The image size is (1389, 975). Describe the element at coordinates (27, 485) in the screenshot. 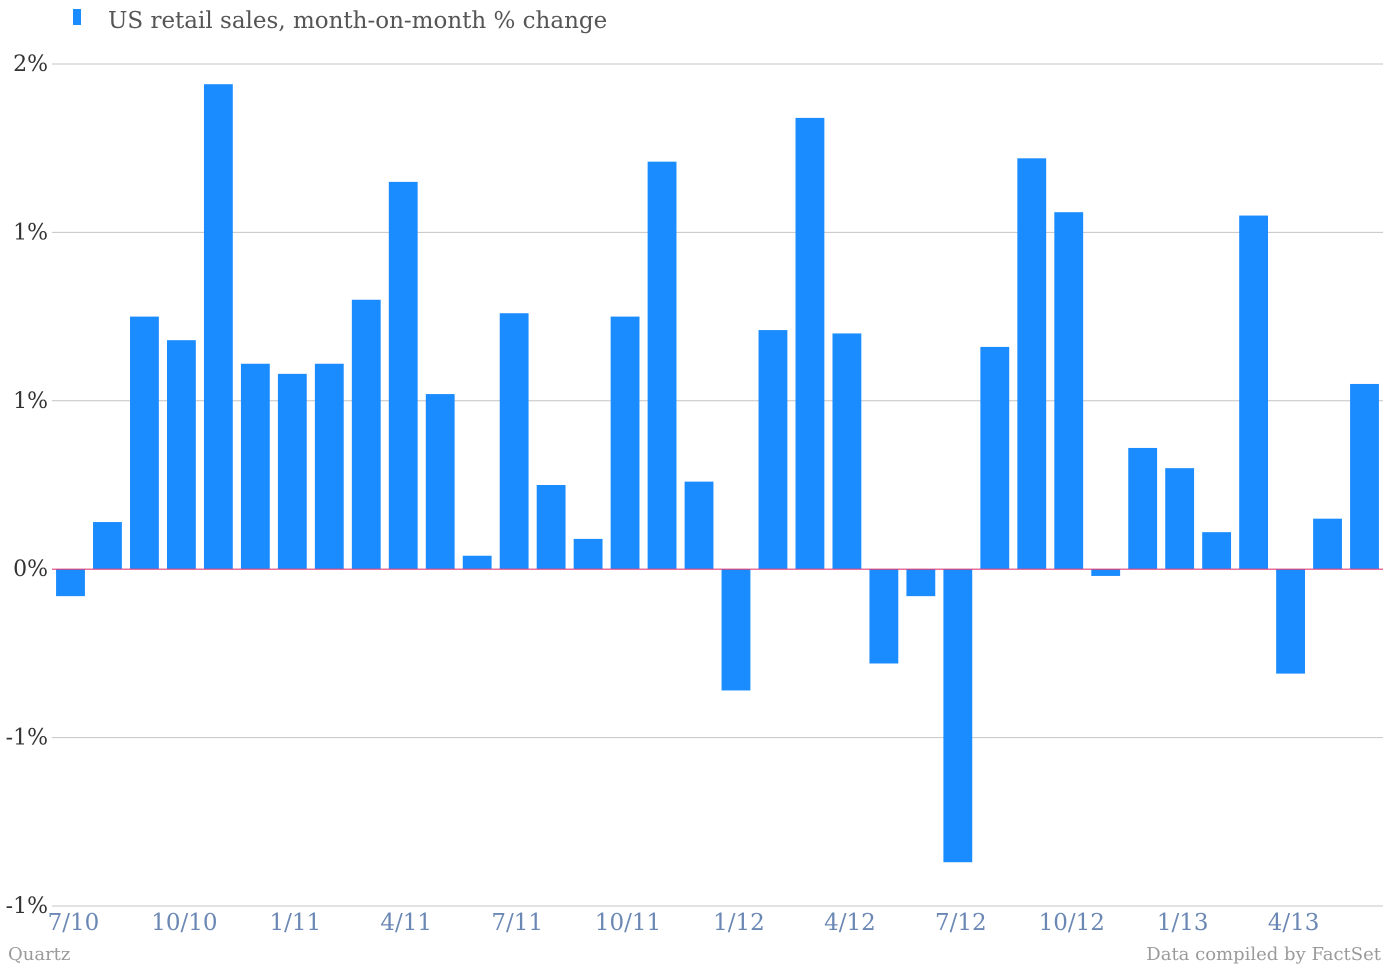

I see `y-axis-tick-labels: 2% 1% 1% 0% -1% -1%` at that location.